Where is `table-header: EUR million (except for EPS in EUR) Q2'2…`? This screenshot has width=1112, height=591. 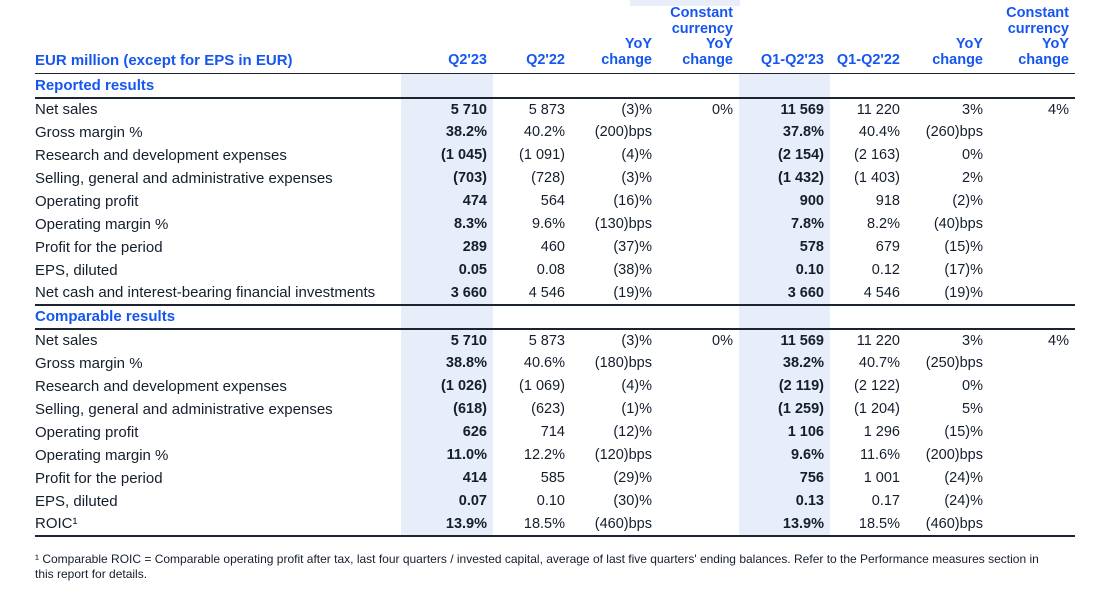 table-header: EUR million (except for EPS in EUR) Q2'2… is located at coordinates (555, 39).